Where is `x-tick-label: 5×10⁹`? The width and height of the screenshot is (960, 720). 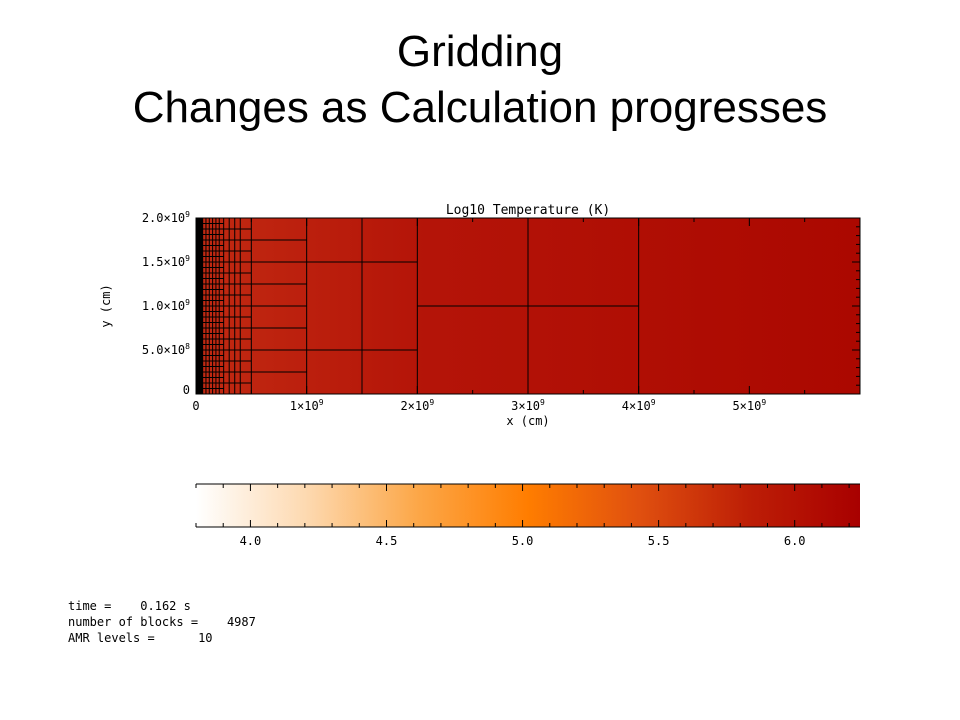
x-tick-label: 5×10⁹ is located at coordinates (749, 405).